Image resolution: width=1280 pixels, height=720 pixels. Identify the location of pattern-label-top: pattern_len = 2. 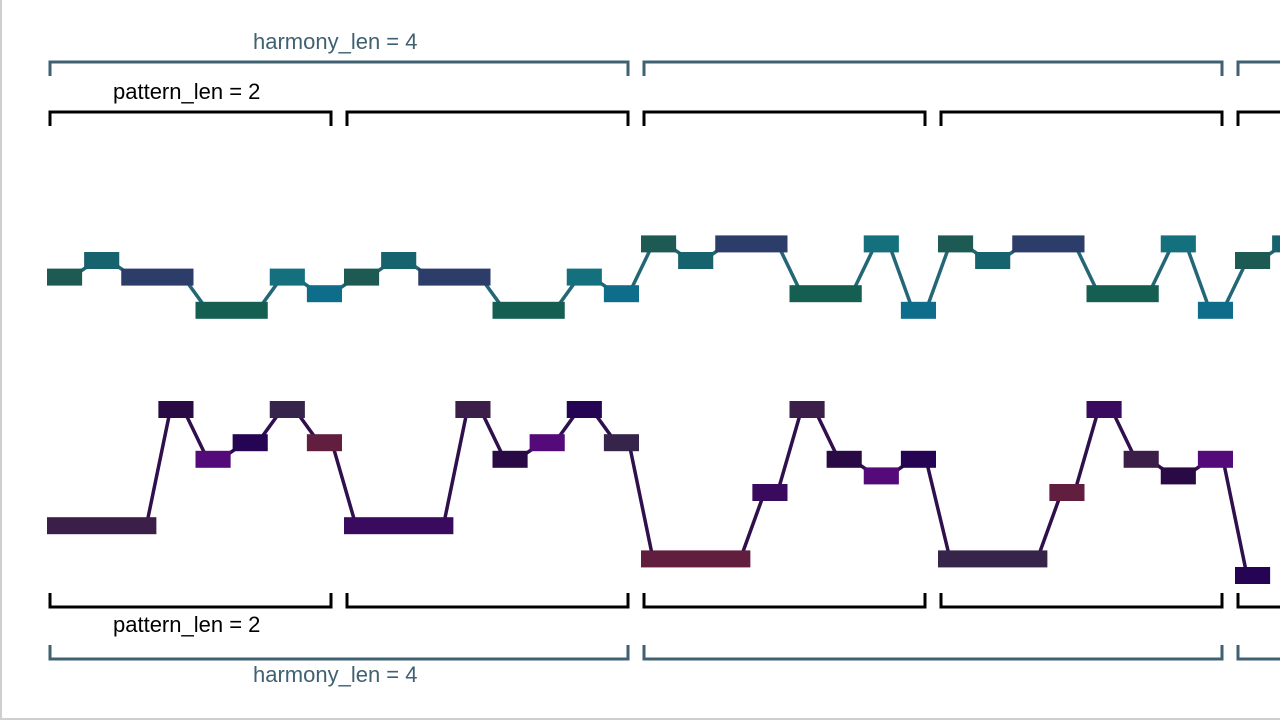
(186, 91).